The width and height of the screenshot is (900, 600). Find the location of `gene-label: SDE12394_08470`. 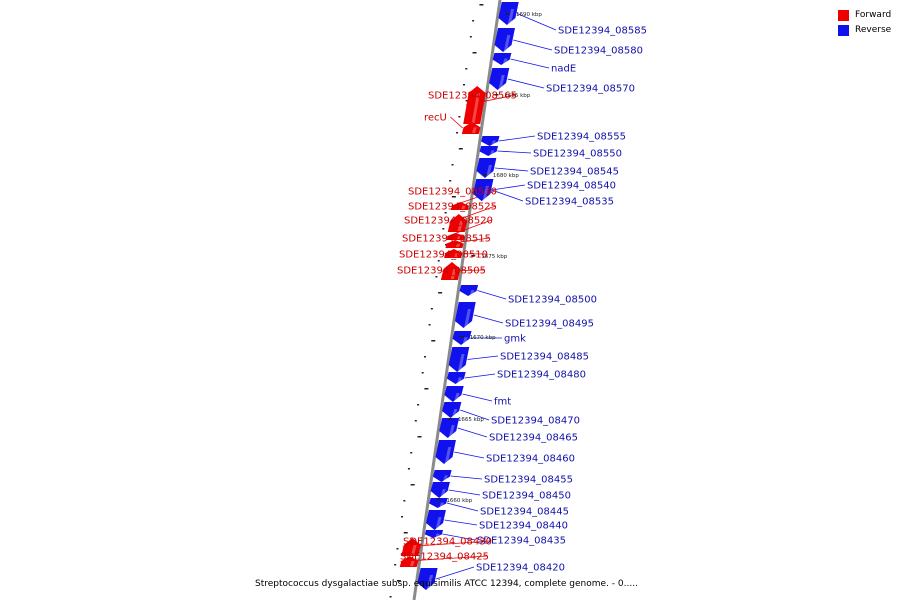

gene-label: SDE12394_08470 is located at coordinates (535, 421).